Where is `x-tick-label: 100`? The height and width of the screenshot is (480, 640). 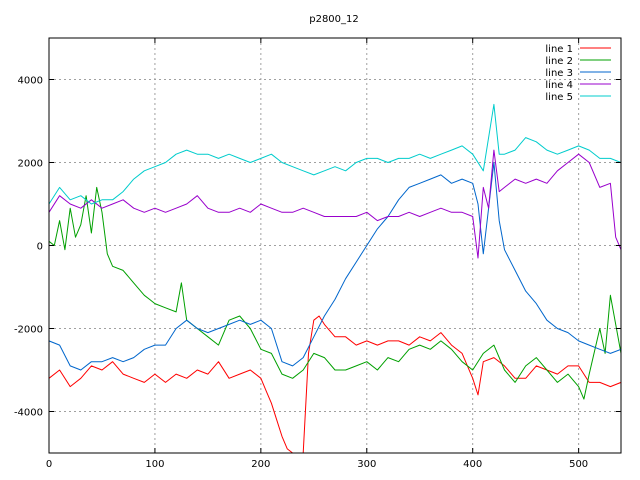
x-tick-label: 100 is located at coordinates (154, 464).